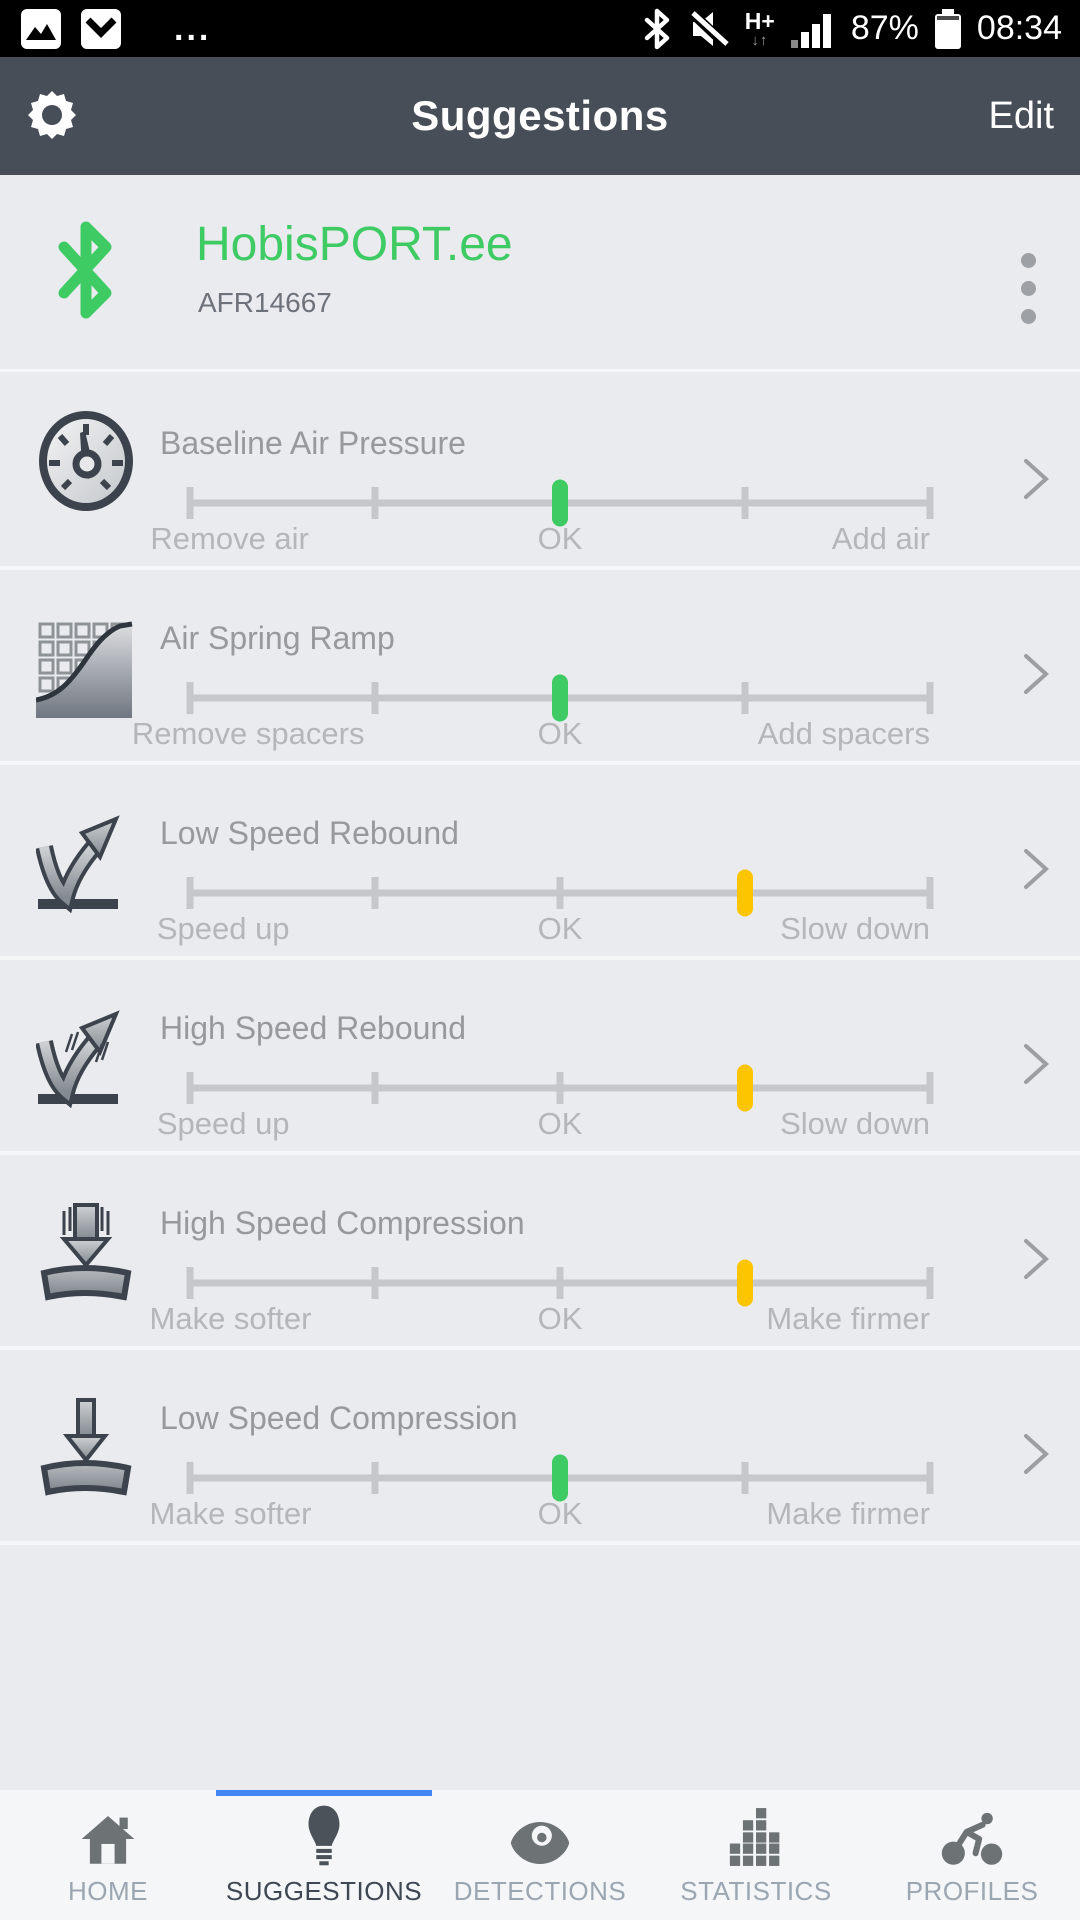  What do you see at coordinates (540, 28) in the screenshot?
I see `status-bar: ... H+ ↓↑ 87%` at bounding box center [540, 28].